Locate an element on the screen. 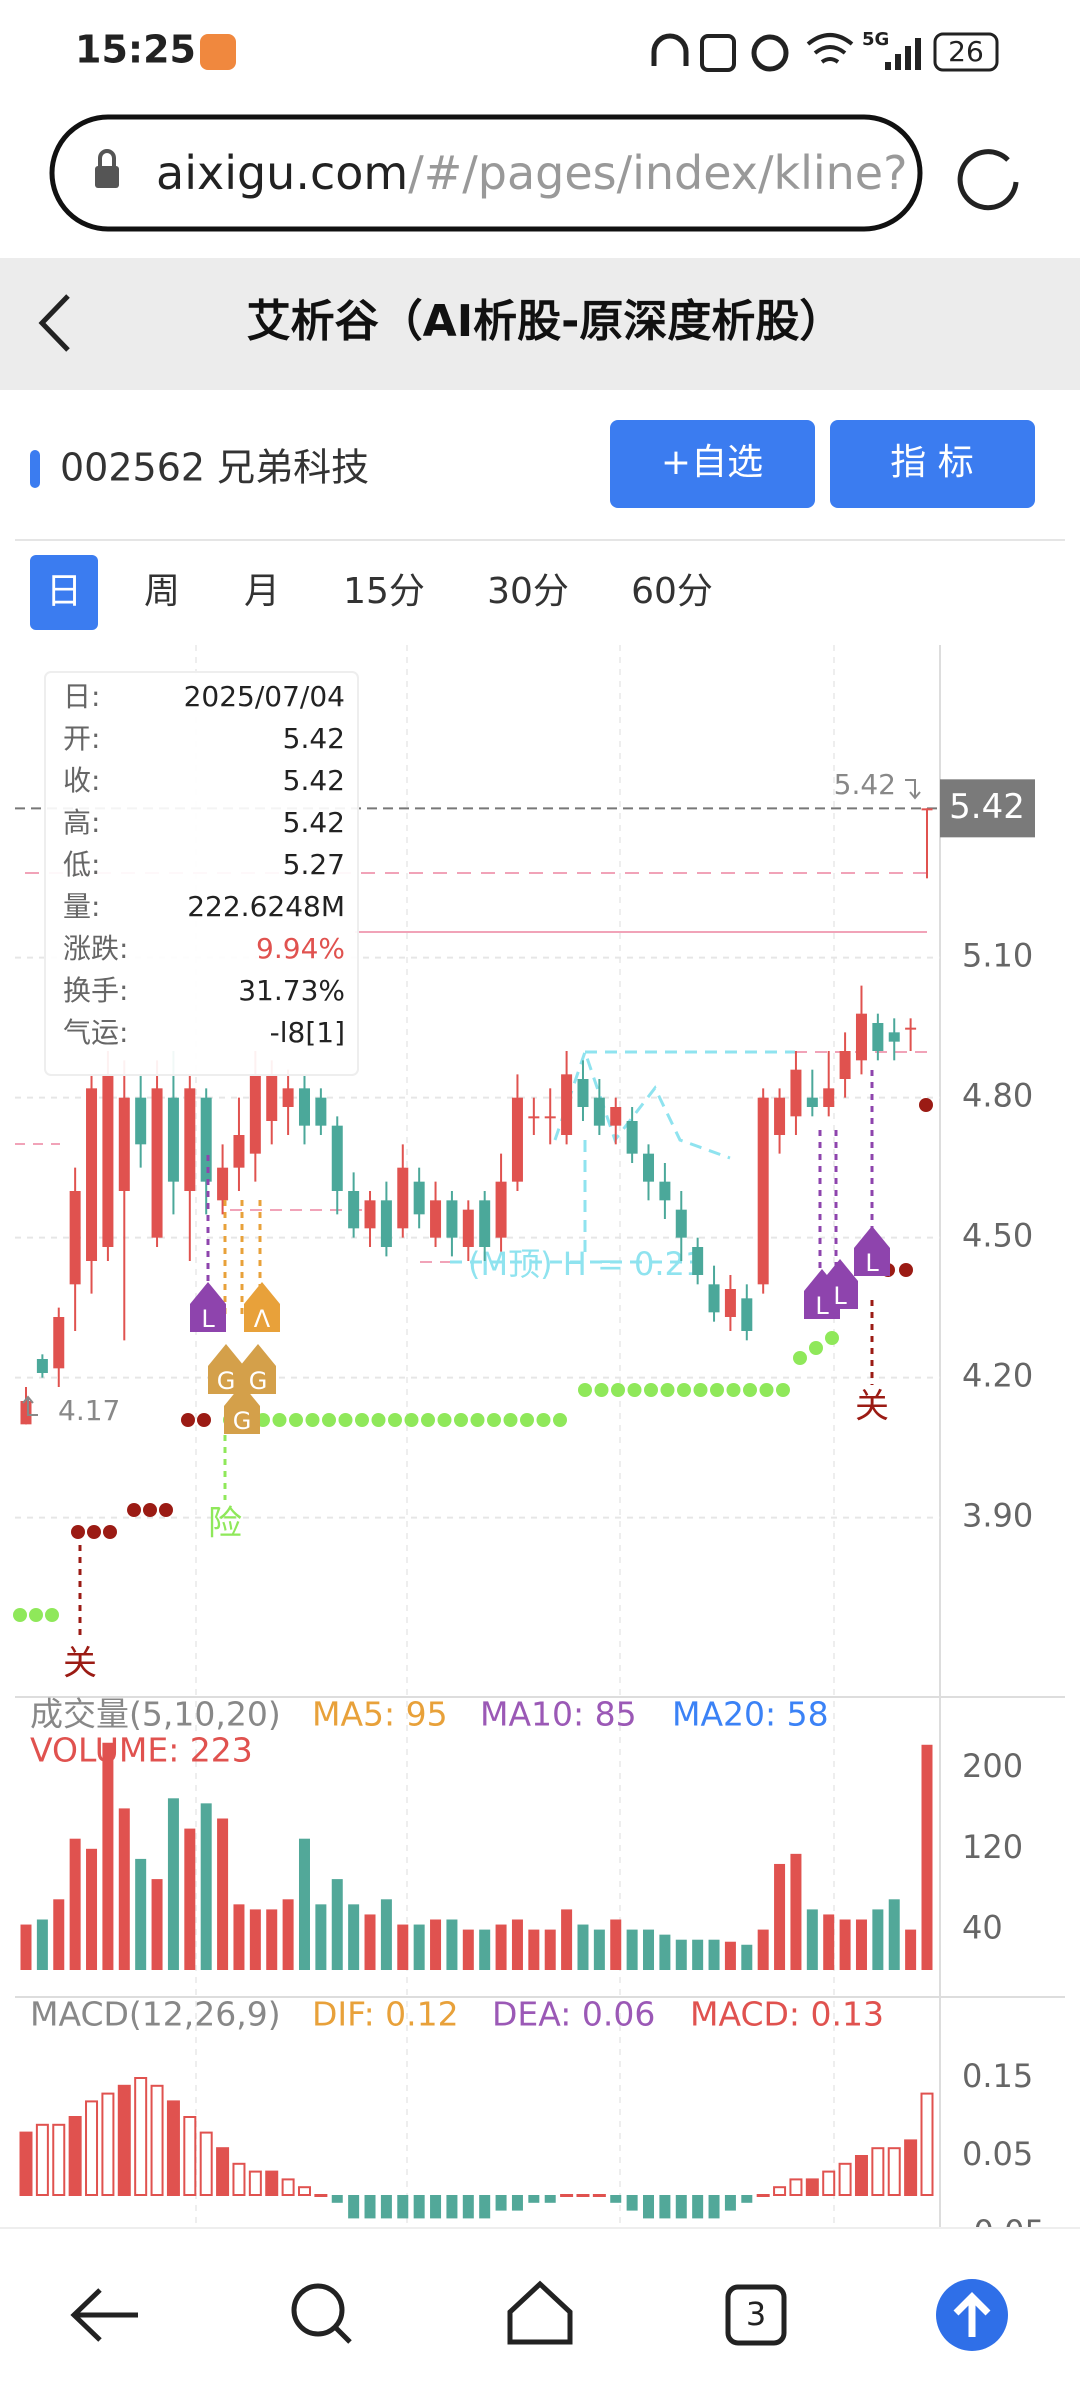 This screenshot has height=2400, width=1080. add-watch-button is located at coordinates (712, 464).